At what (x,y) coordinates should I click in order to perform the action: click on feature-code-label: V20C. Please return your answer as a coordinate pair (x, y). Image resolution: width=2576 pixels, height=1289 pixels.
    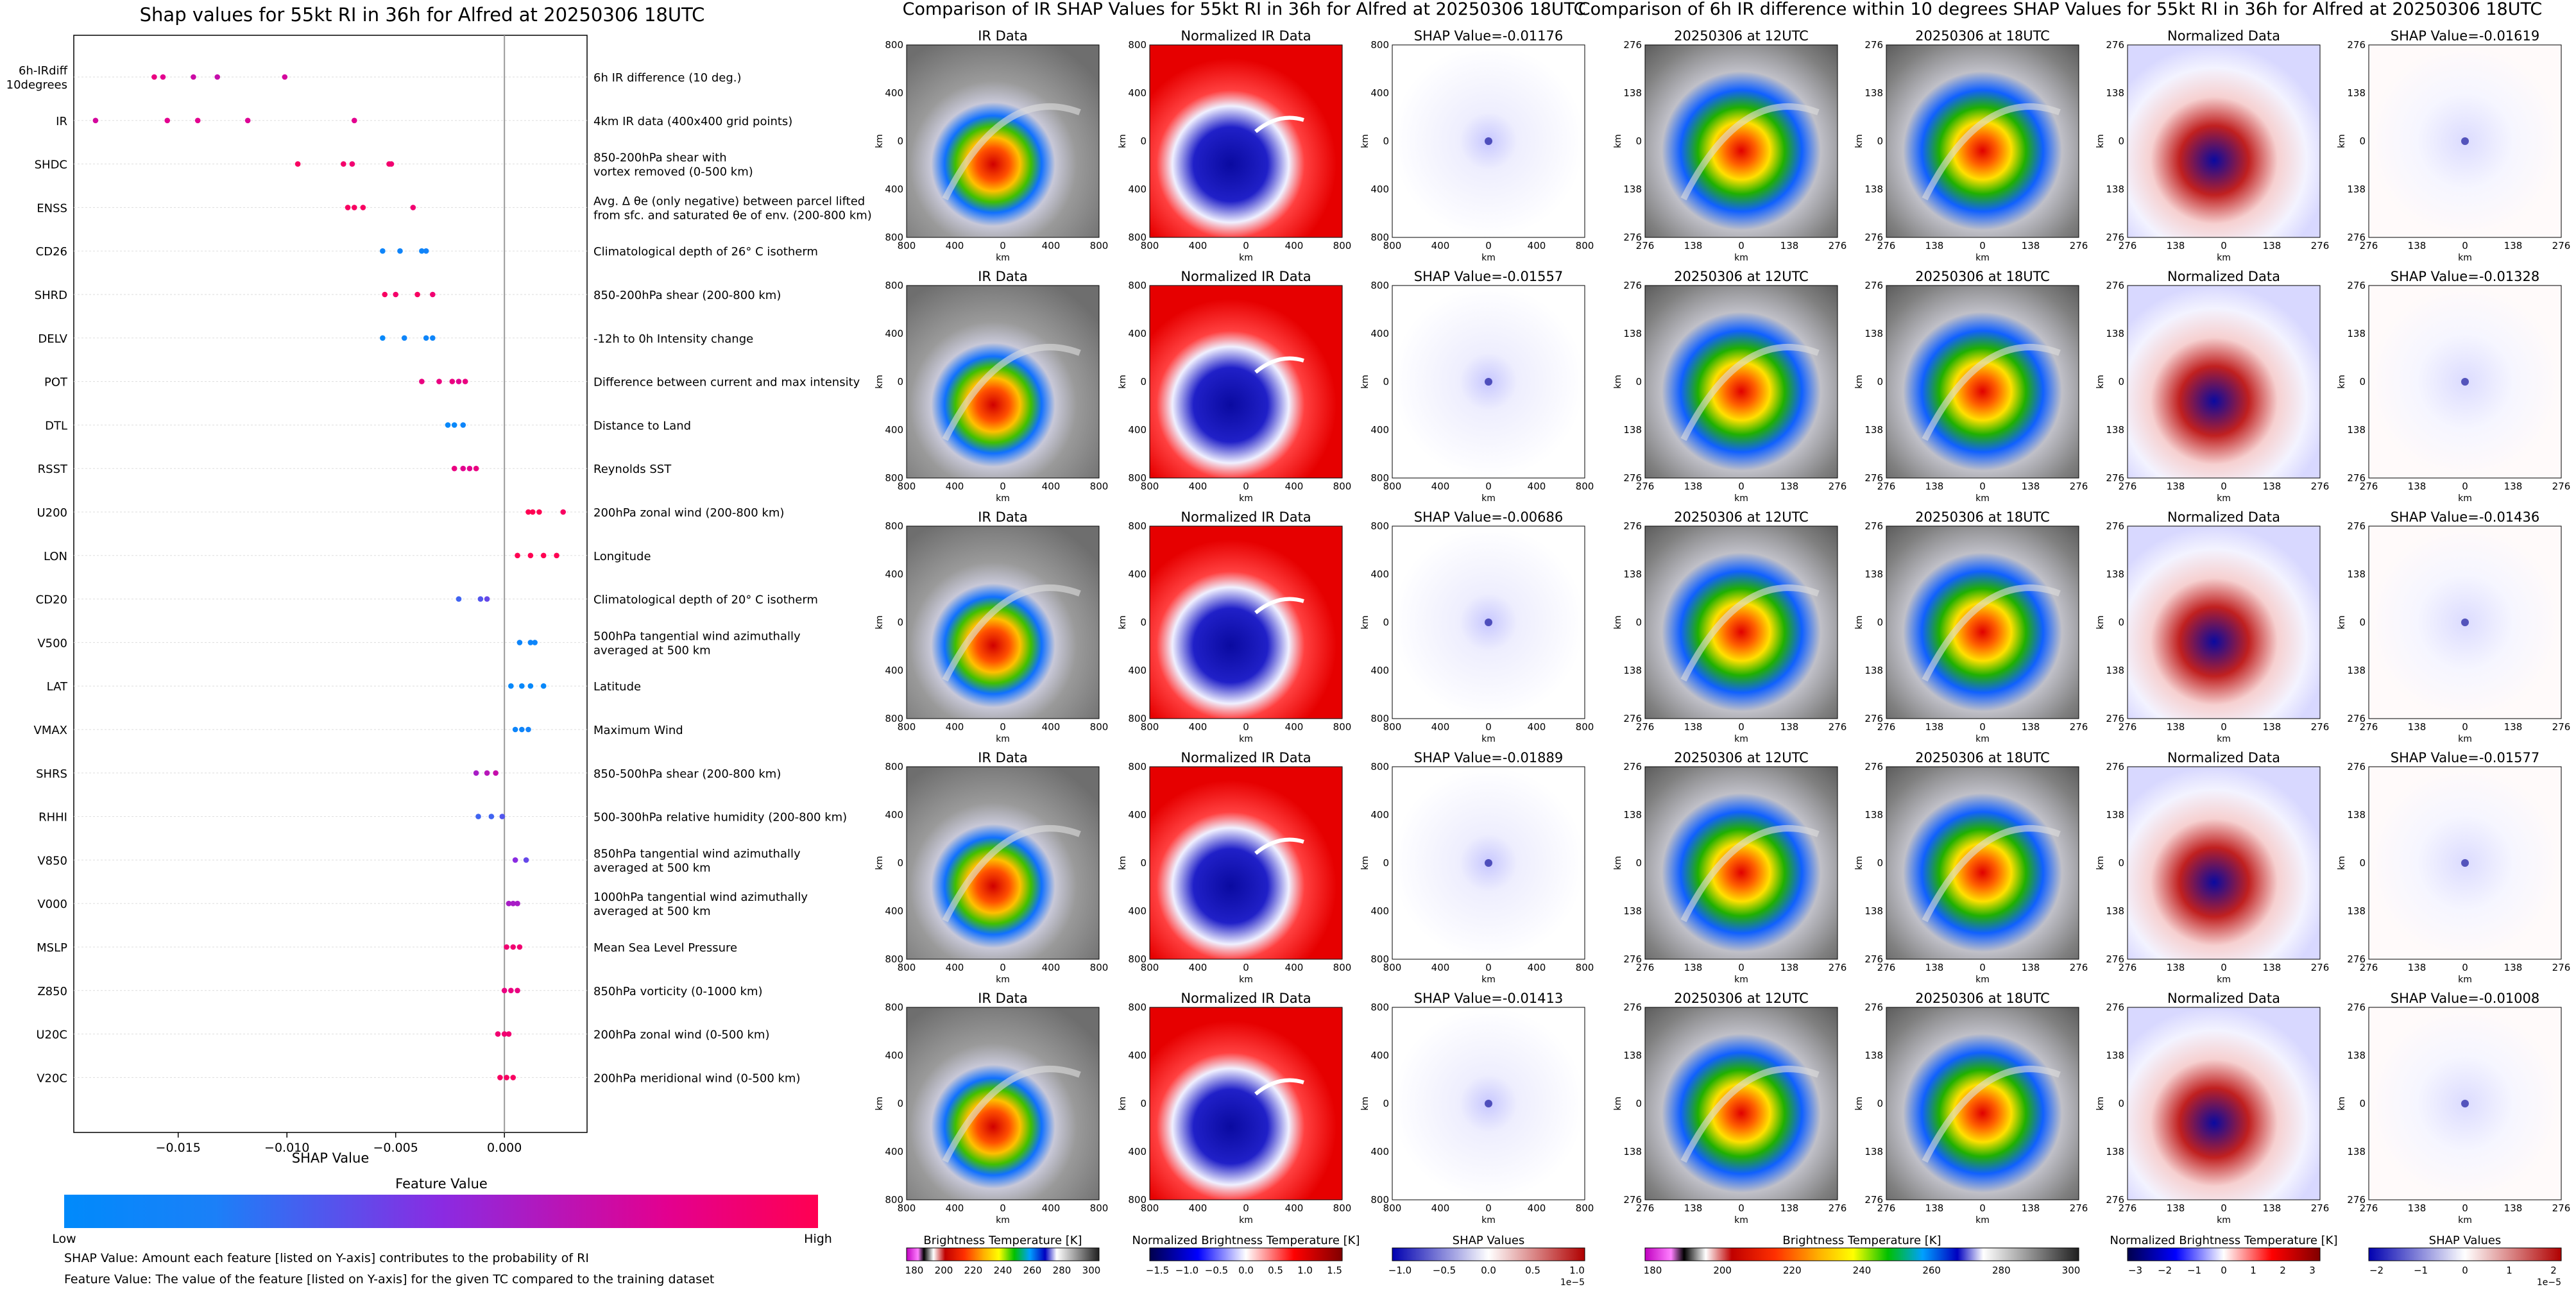
    Looking at the image, I should click on (52, 1078).